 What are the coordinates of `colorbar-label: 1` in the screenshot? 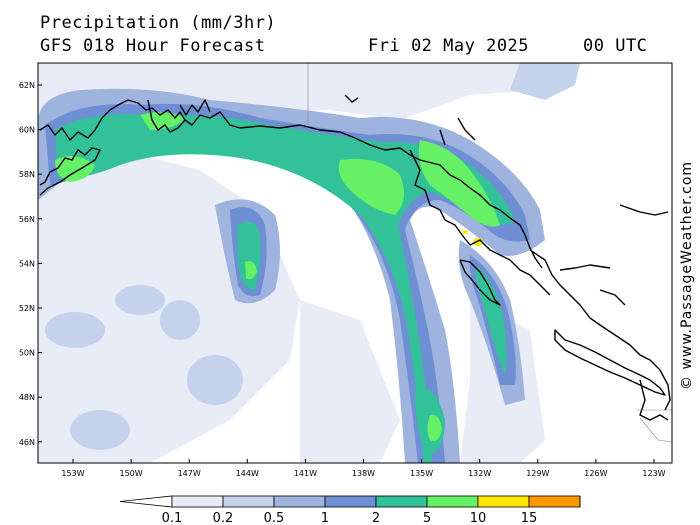 It's located at (325, 518).